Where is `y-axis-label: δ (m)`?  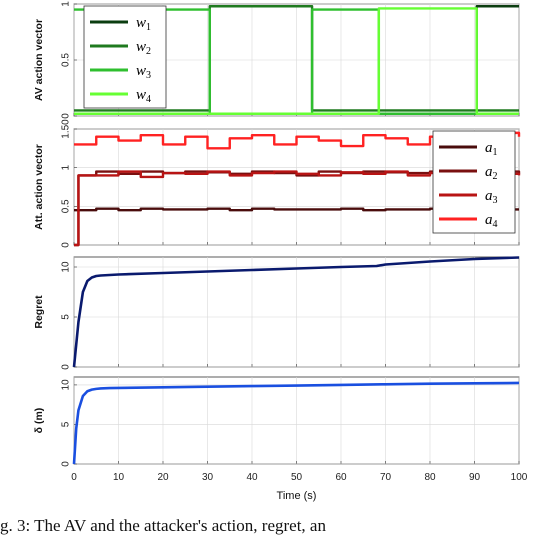 y-axis-label: δ (m) is located at coordinates (39, 421).